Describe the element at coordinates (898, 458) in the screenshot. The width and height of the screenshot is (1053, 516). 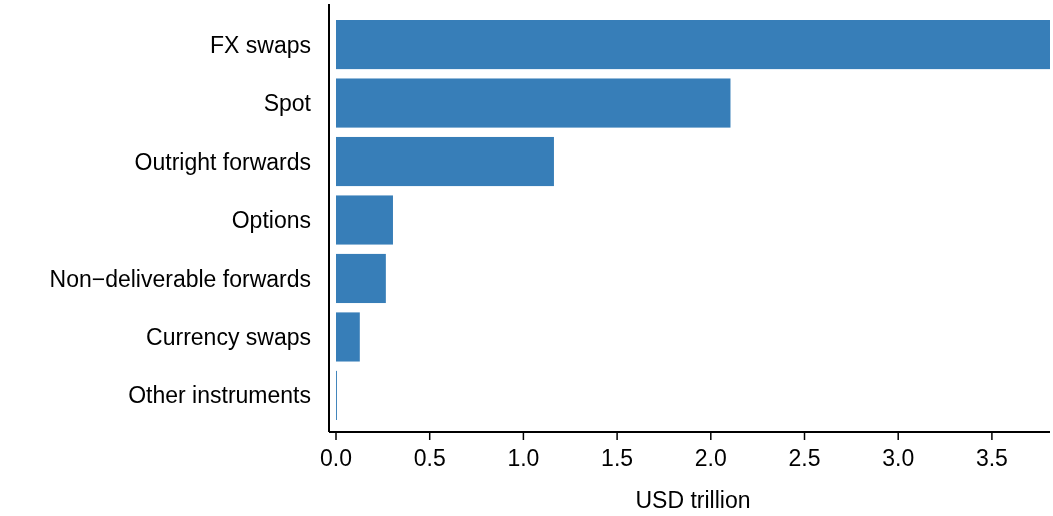
I see `x-tick-label: 3.0` at that location.